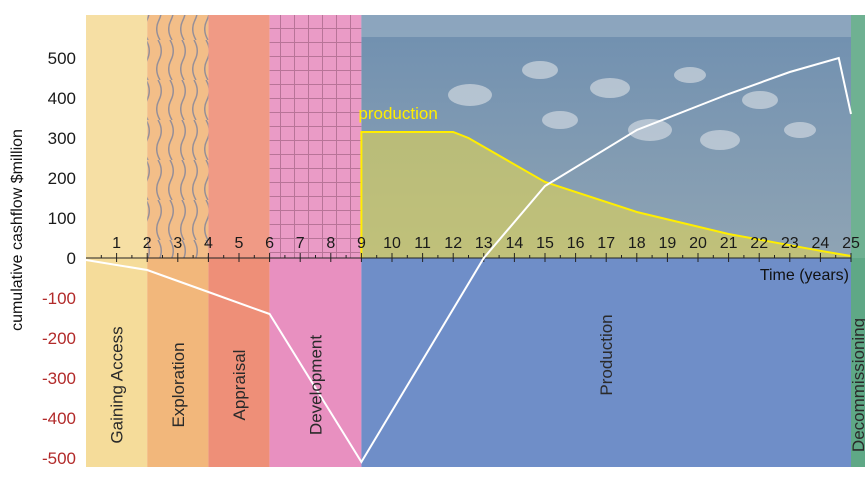 This screenshot has height=495, width=865. Describe the element at coordinates (330, 243) in the screenshot. I see `x-tick-label-8: 8` at that location.